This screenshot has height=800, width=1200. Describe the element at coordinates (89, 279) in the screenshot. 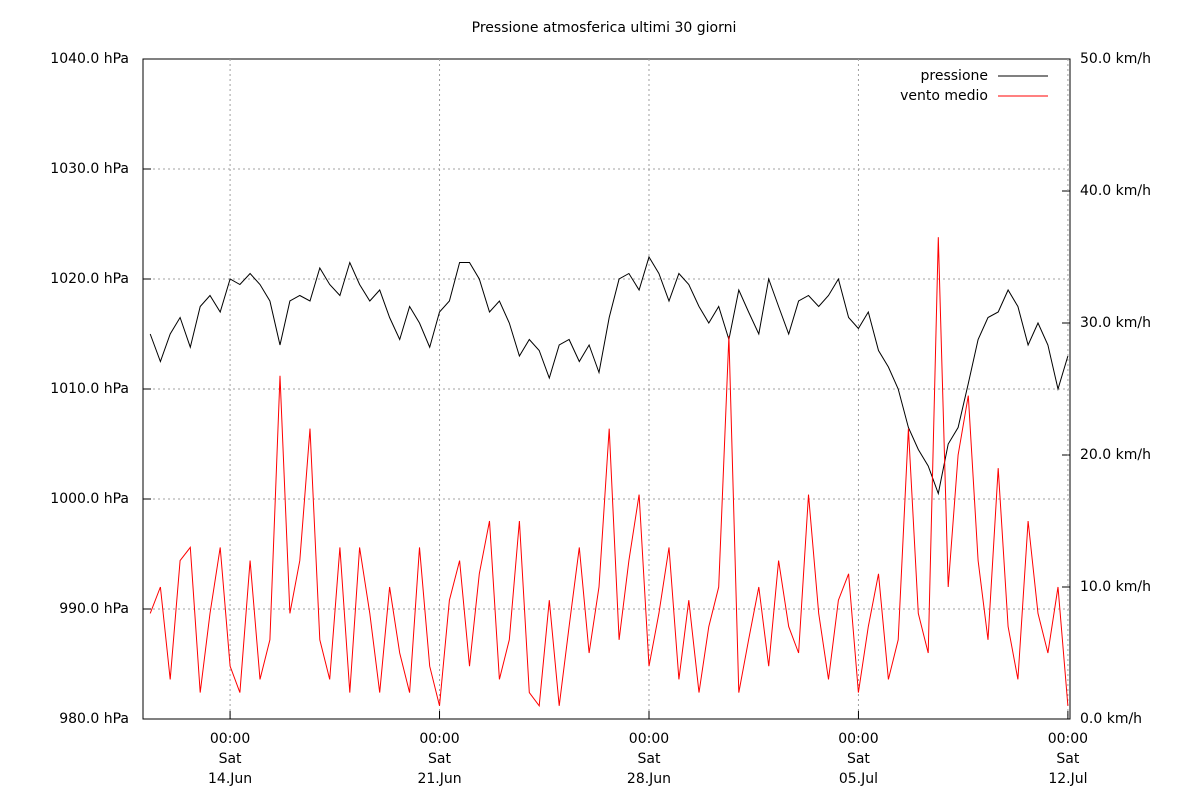

I see `y-tick-label: 1020.0 hPa` at that location.